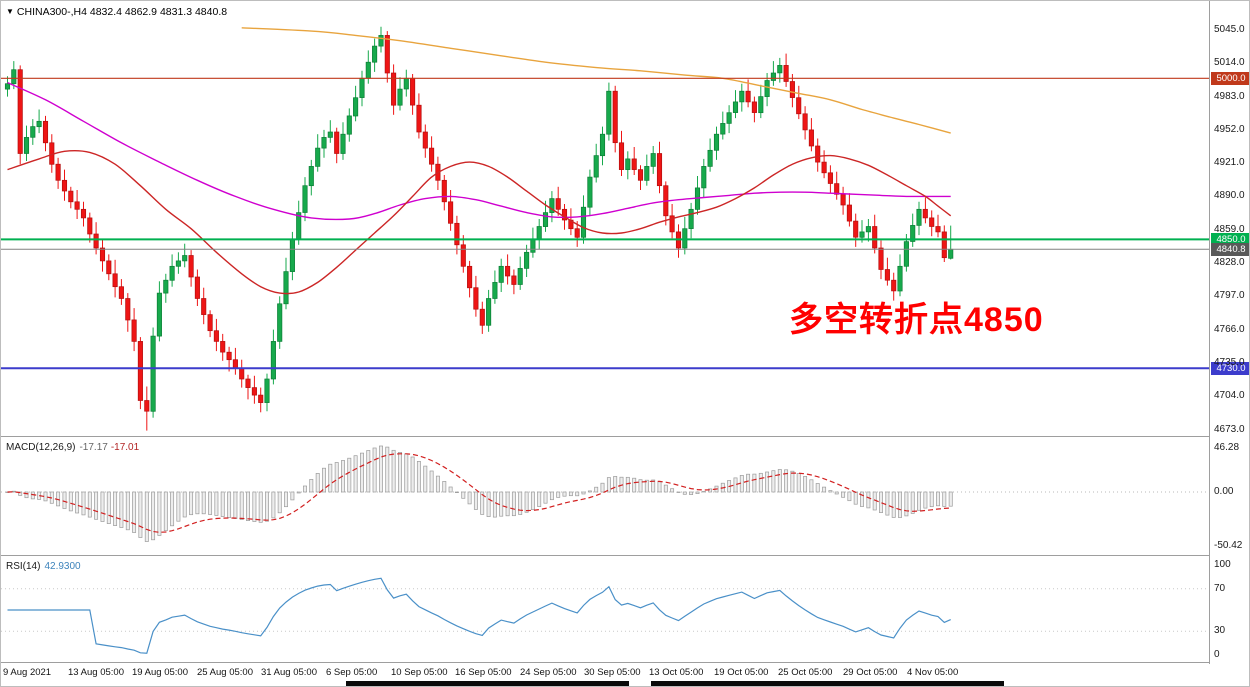  What do you see at coordinates (1229, 329) in the screenshot?
I see `price-axis-label: 4766.0` at bounding box center [1229, 329].